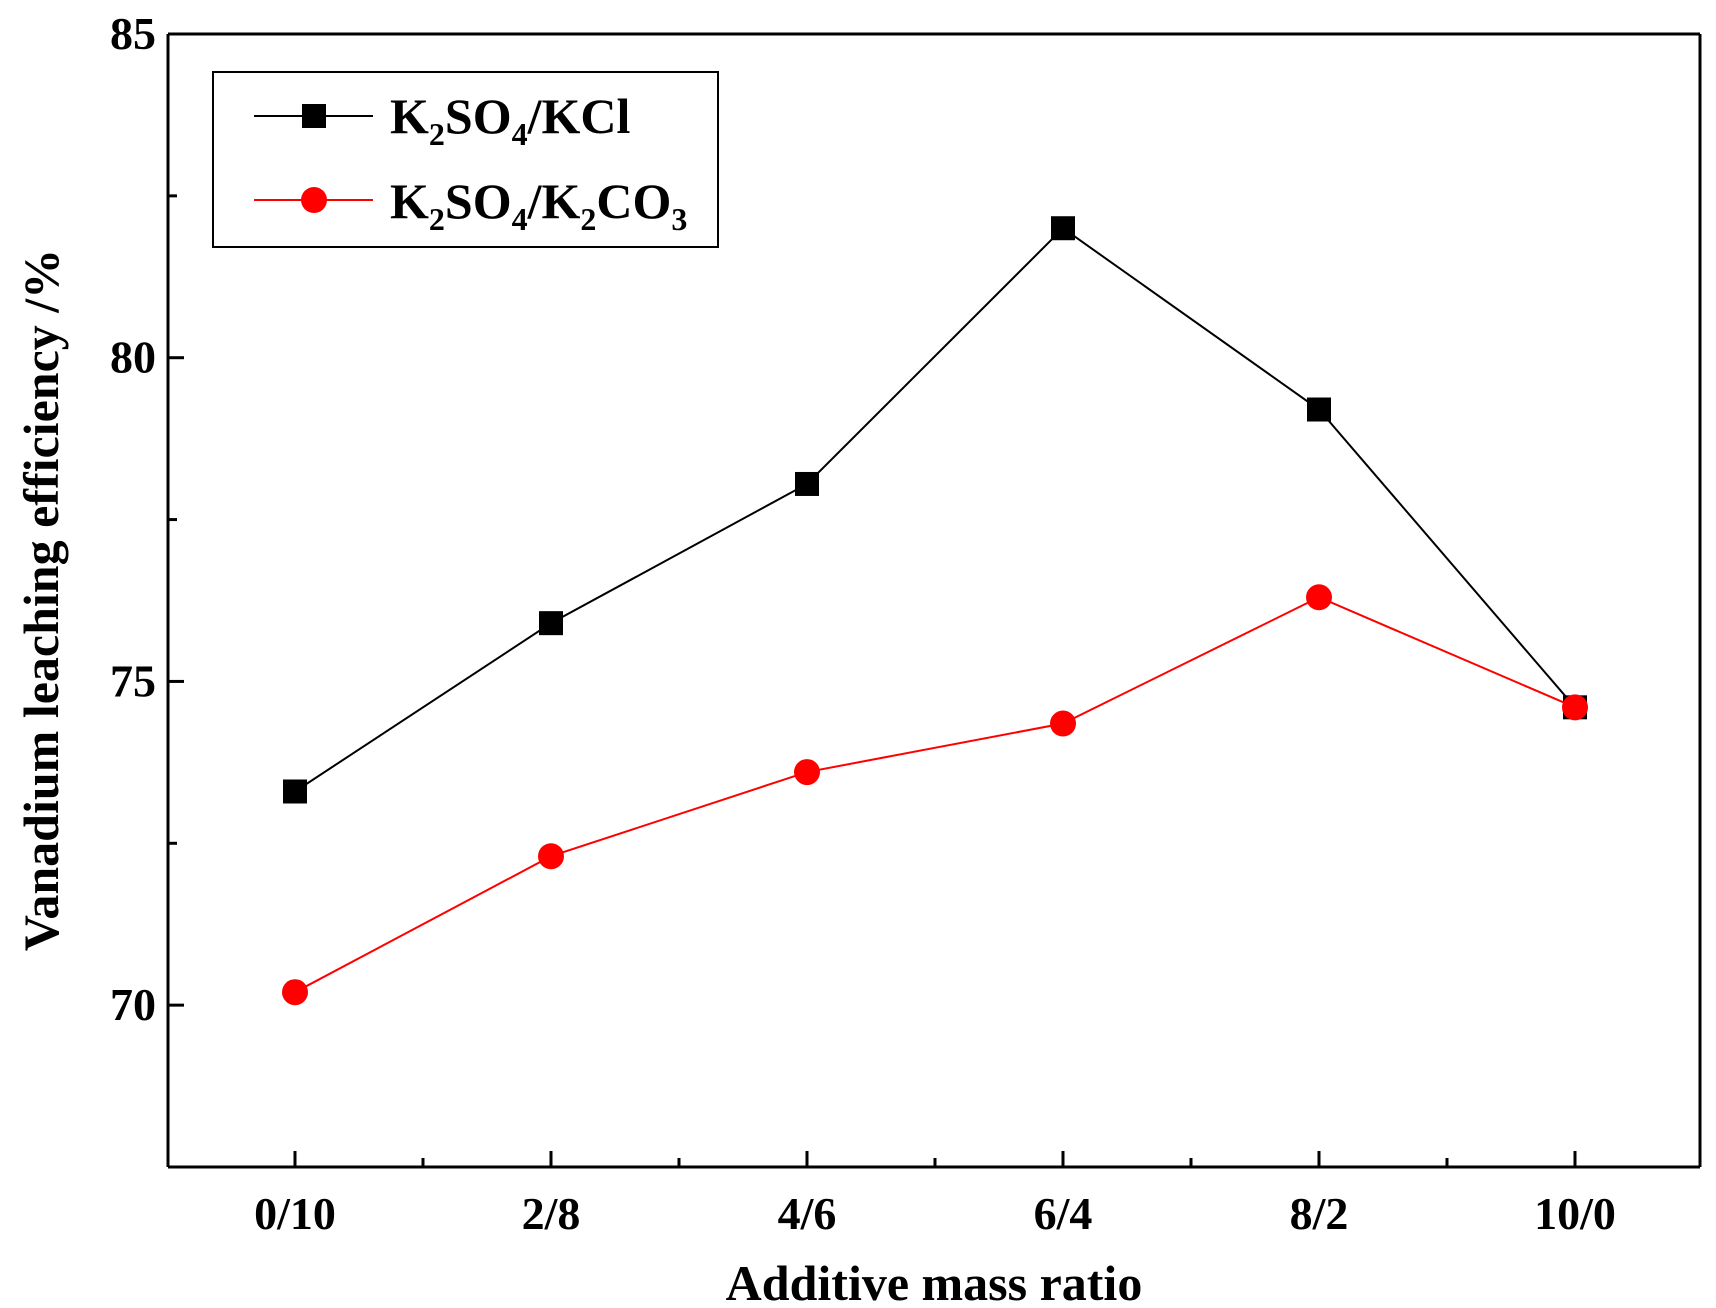 This screenshot has width=1716, height=1308. I want to click on x-tick-label: 0/10, so click(295, 1213).